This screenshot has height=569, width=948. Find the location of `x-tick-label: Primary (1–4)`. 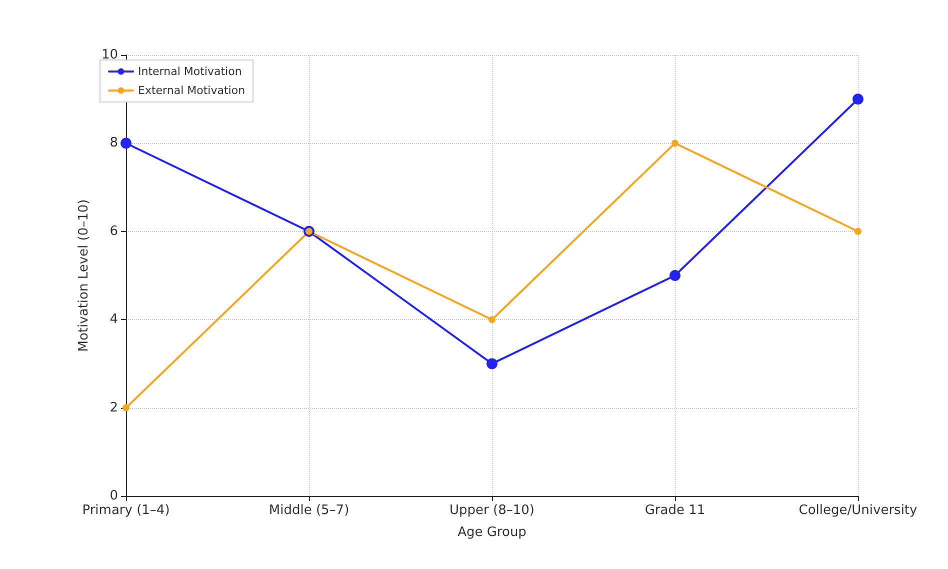

x-tick-label: Primary (1–4) is located at coordinates (126, 510).